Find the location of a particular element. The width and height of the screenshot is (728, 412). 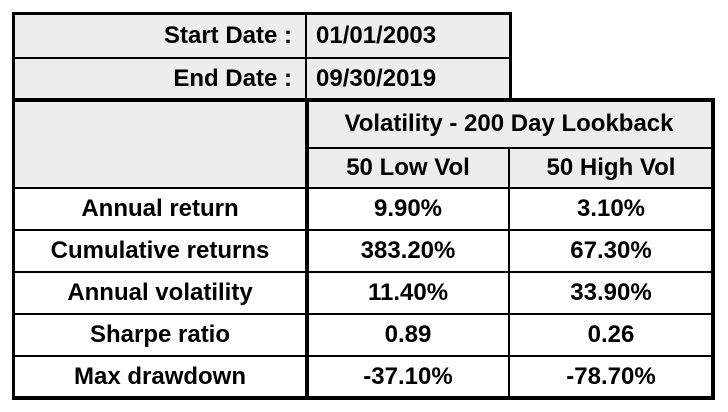

cell-low-vol: 9.90% is located at coordinates (408, 208).